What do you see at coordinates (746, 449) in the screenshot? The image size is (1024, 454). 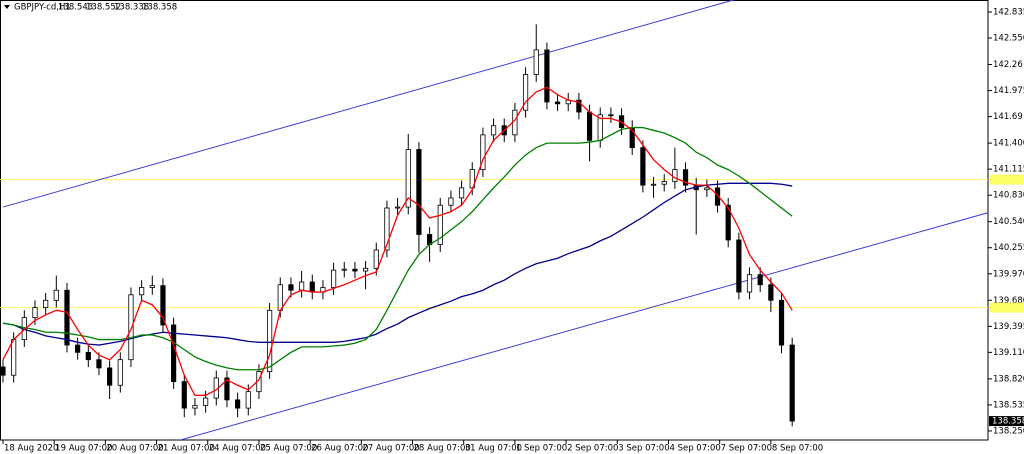 I see `x-tick-label: 7 Sep 07:00` at bounding box center [746, 449].